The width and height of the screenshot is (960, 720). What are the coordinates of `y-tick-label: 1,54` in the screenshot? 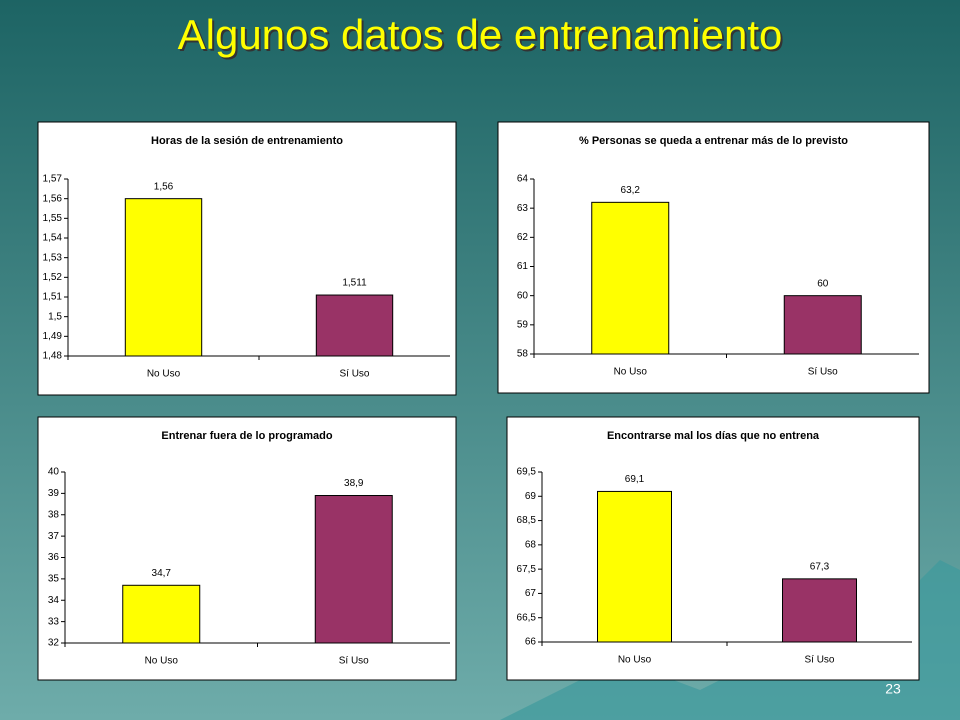 It's located at (53, 238).